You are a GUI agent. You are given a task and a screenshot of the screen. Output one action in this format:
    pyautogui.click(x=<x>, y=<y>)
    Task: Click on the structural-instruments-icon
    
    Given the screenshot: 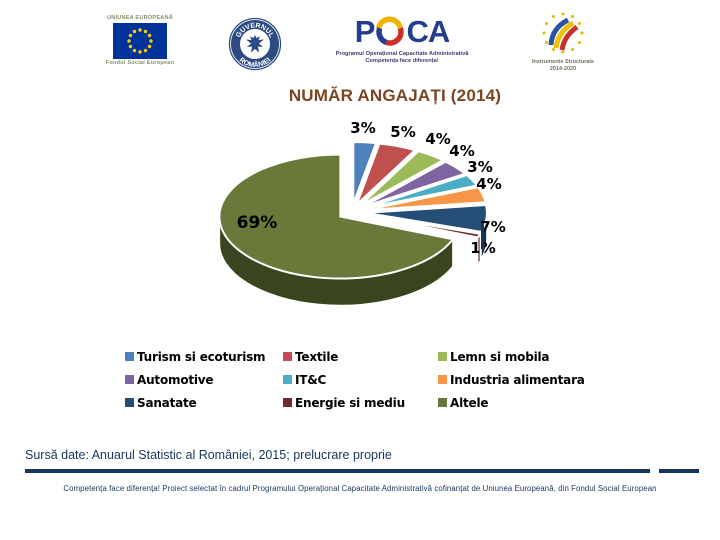 What is the action you would take?
    pyautogui.click(x=563, y=33)
    